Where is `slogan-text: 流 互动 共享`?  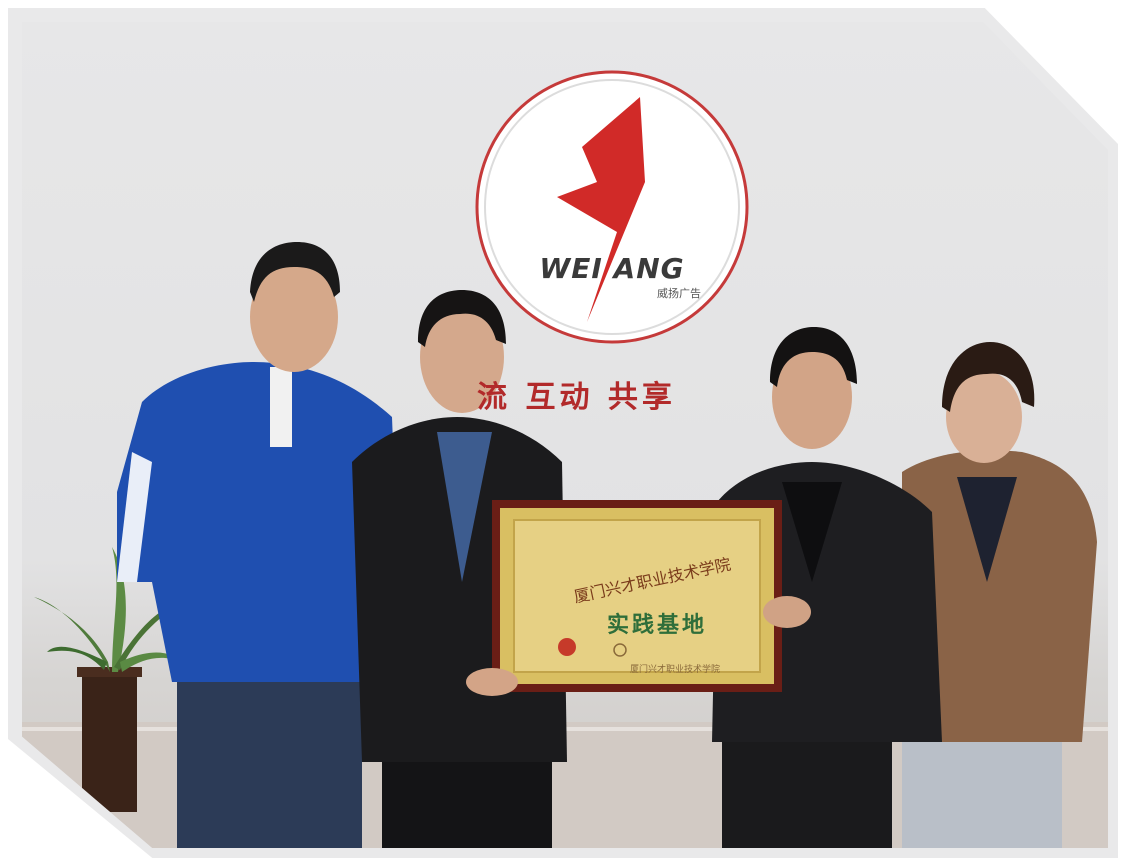
slogan-text: 流 互动 共享 is located at coordinates (576, 397).